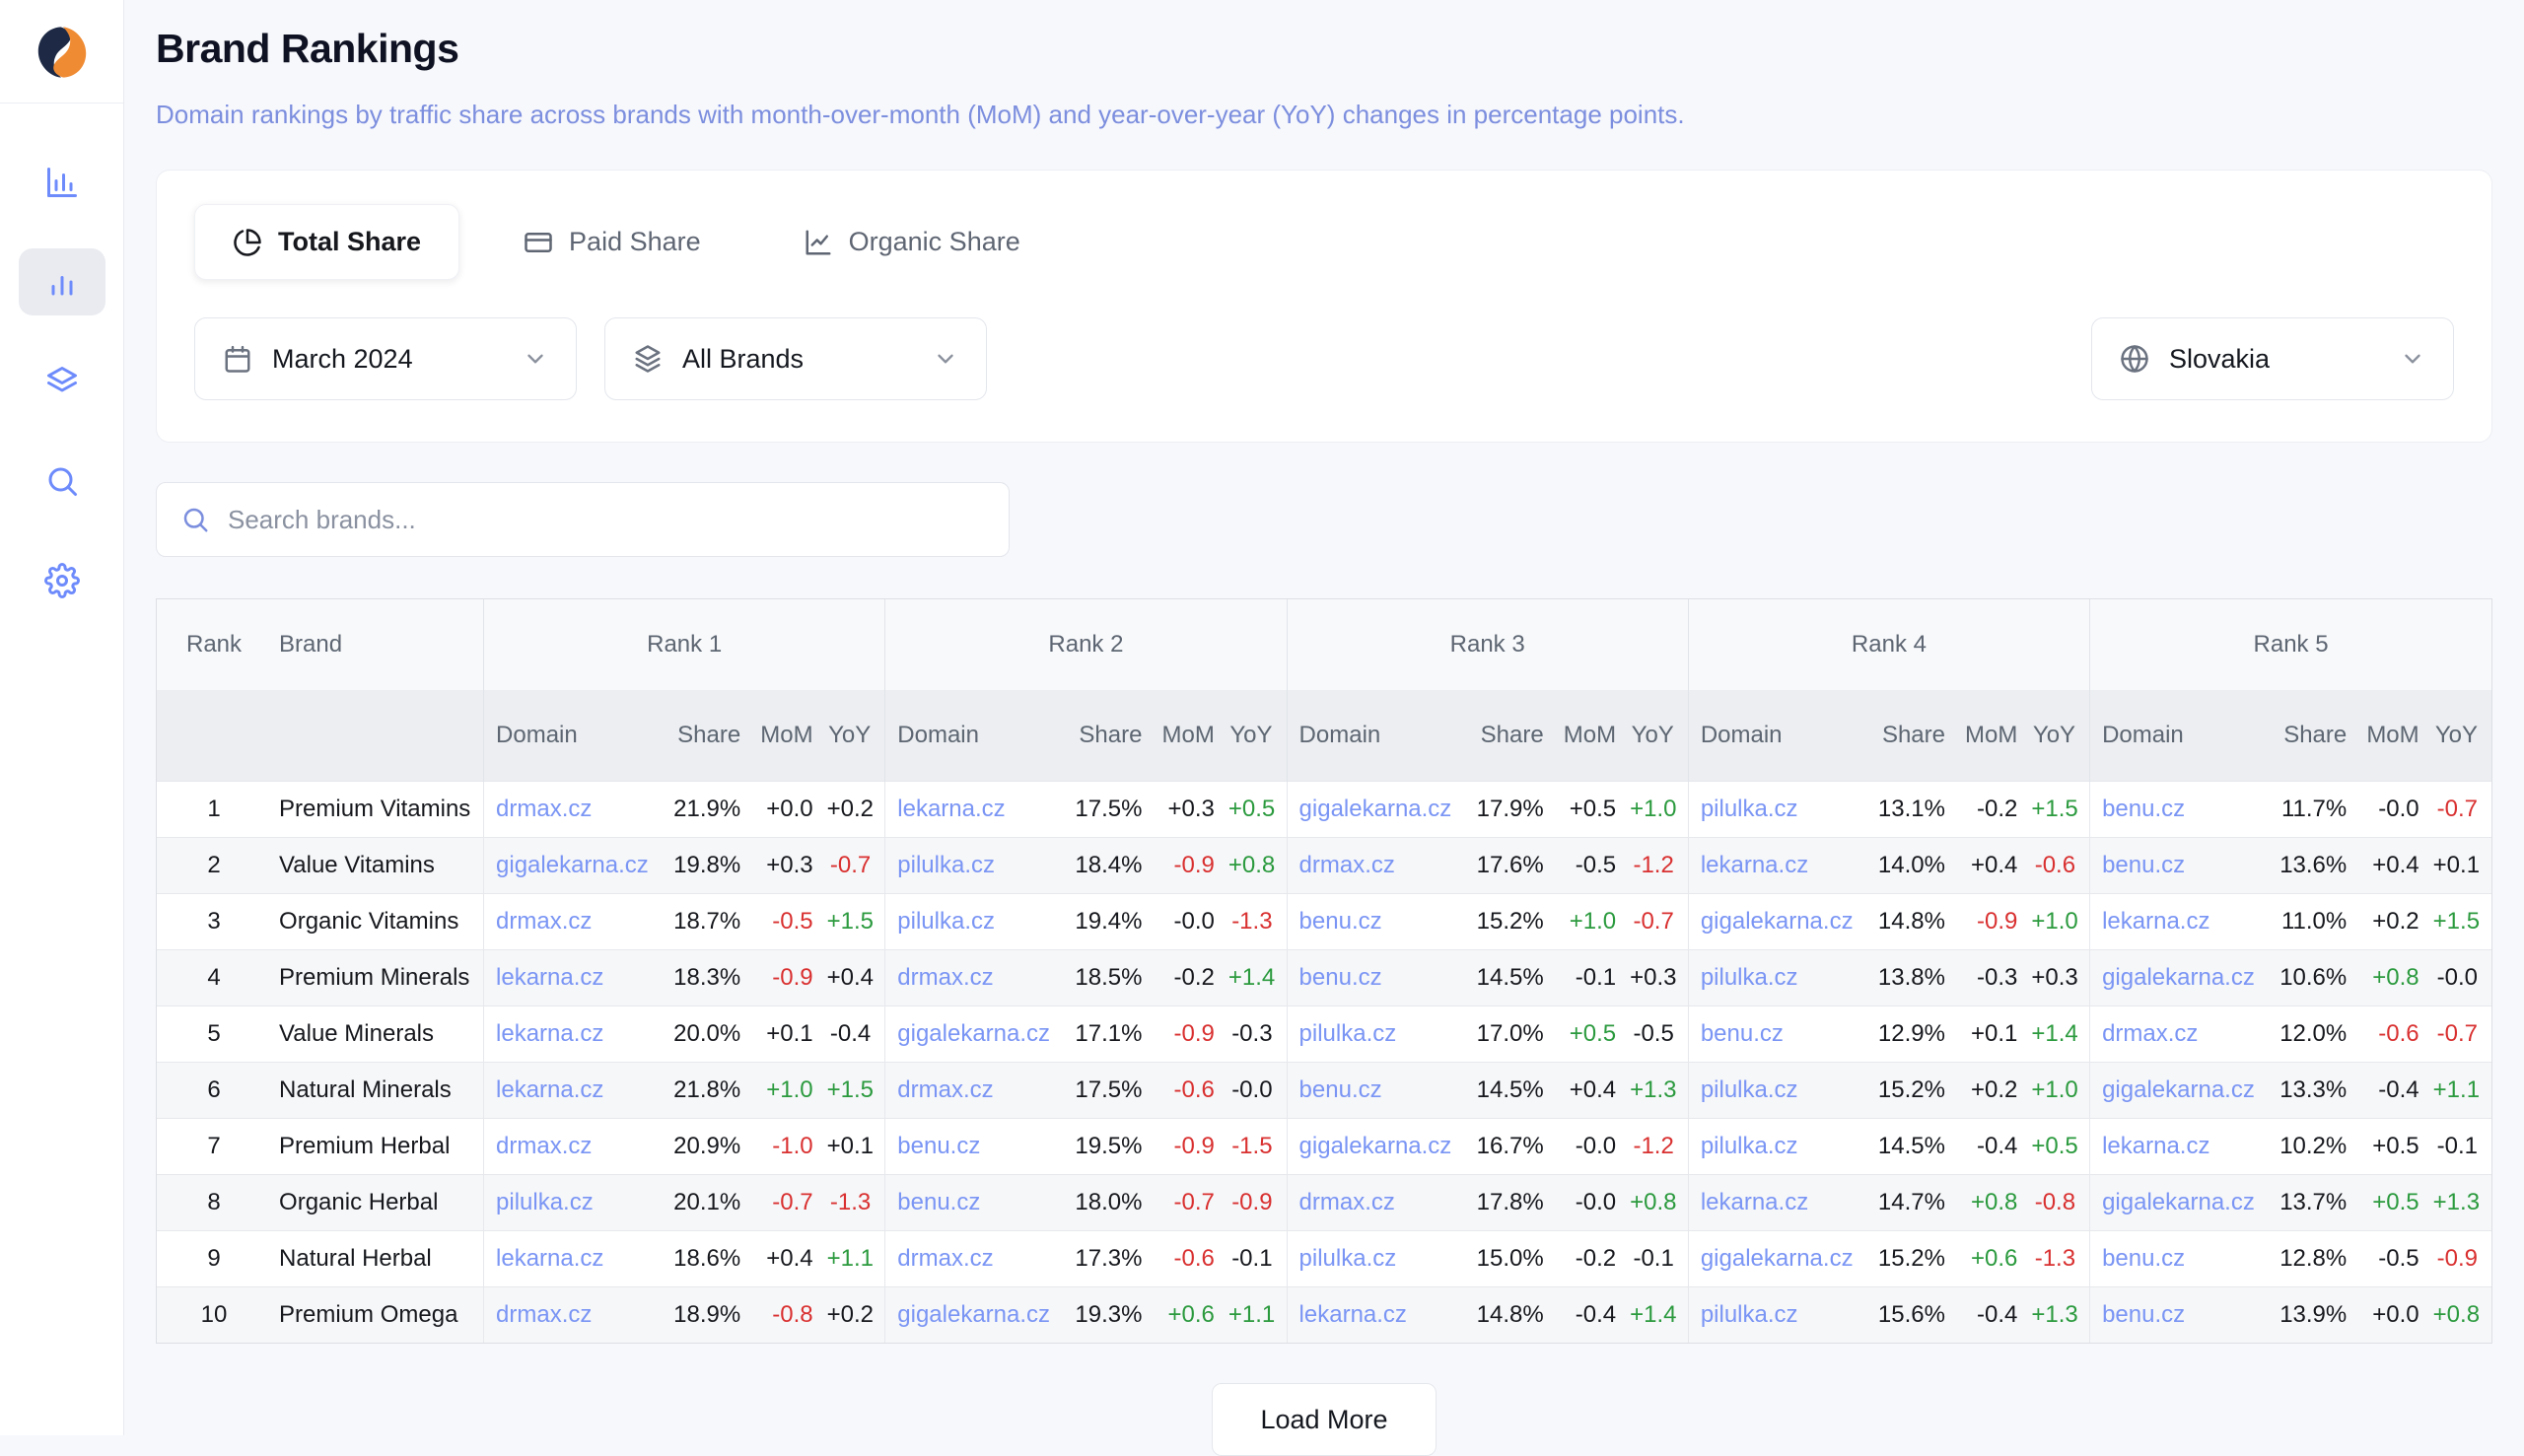 Image resolution: width=2524 pixels, height=1456 pixels. Describe the element at coordinates (378, 1033) in the screenshot. I see `brand-cell: Value Minerals` at that location.